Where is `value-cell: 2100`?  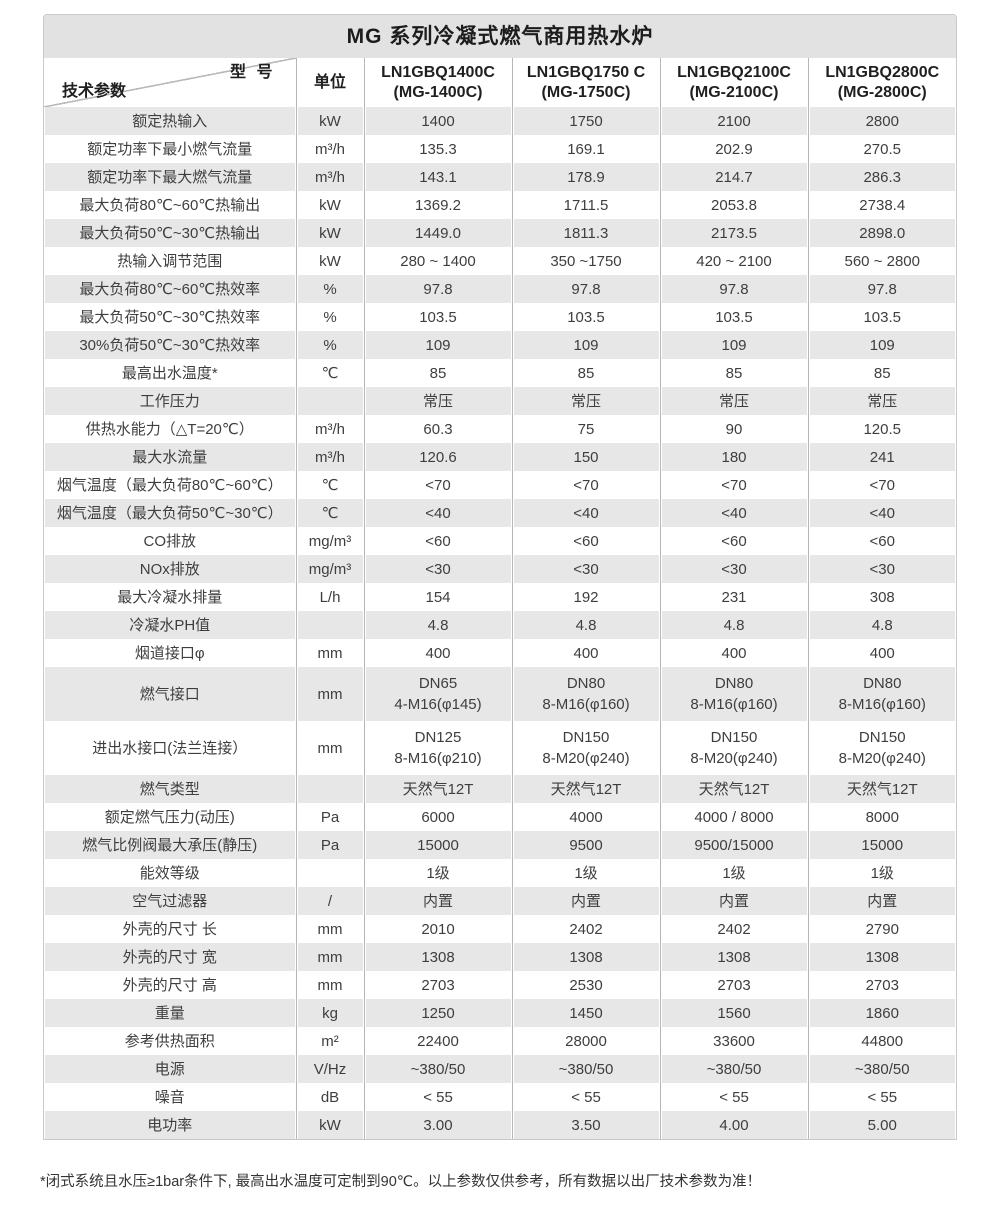
value-cell: 2100 is located at coordinates (733, 121).